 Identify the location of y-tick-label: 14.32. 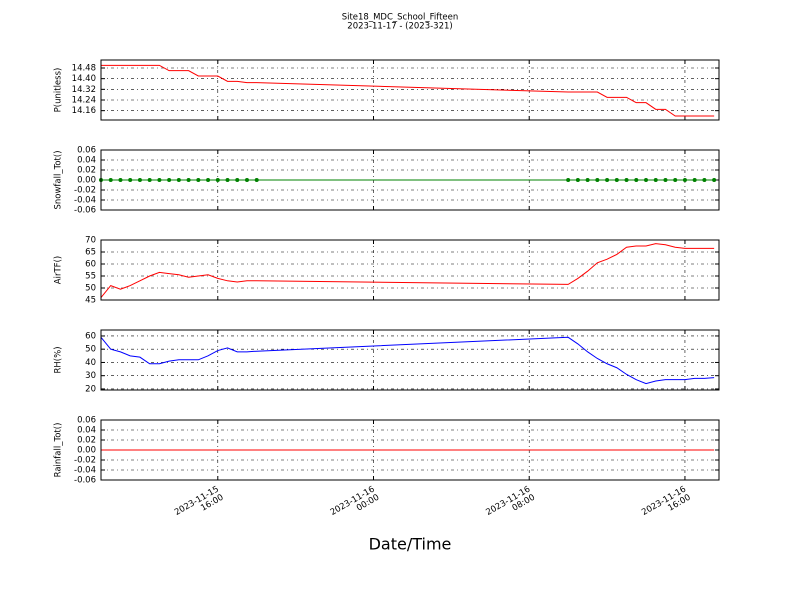
(84, 90).